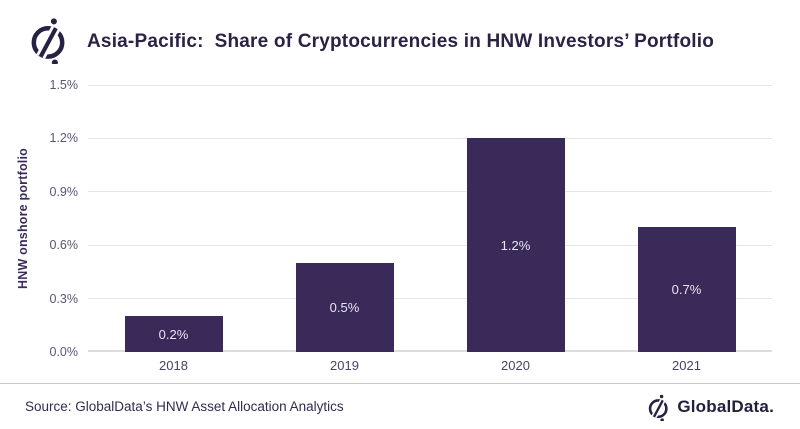 Image resolution: width=800 pixels, height=429 pixels. I want to click on bar-value-label-2021: 0.7%, so click(686, 290).